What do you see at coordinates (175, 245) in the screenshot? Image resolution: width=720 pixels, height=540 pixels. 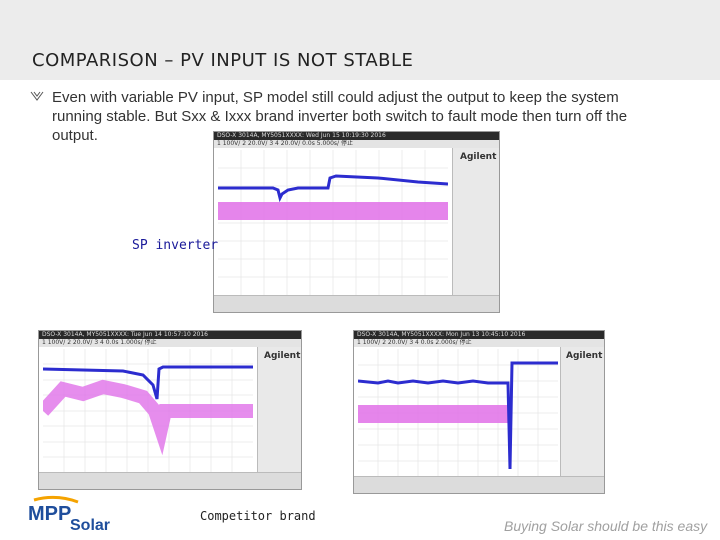 I see `label-sp-inverter: SP inverter` at bounding box center [175, 245].